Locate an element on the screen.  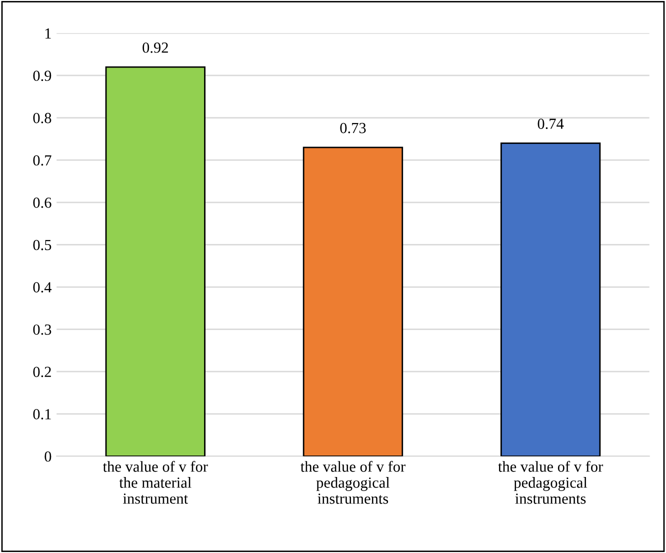
data-label: 0.73 is located at coordinates (353, 128).